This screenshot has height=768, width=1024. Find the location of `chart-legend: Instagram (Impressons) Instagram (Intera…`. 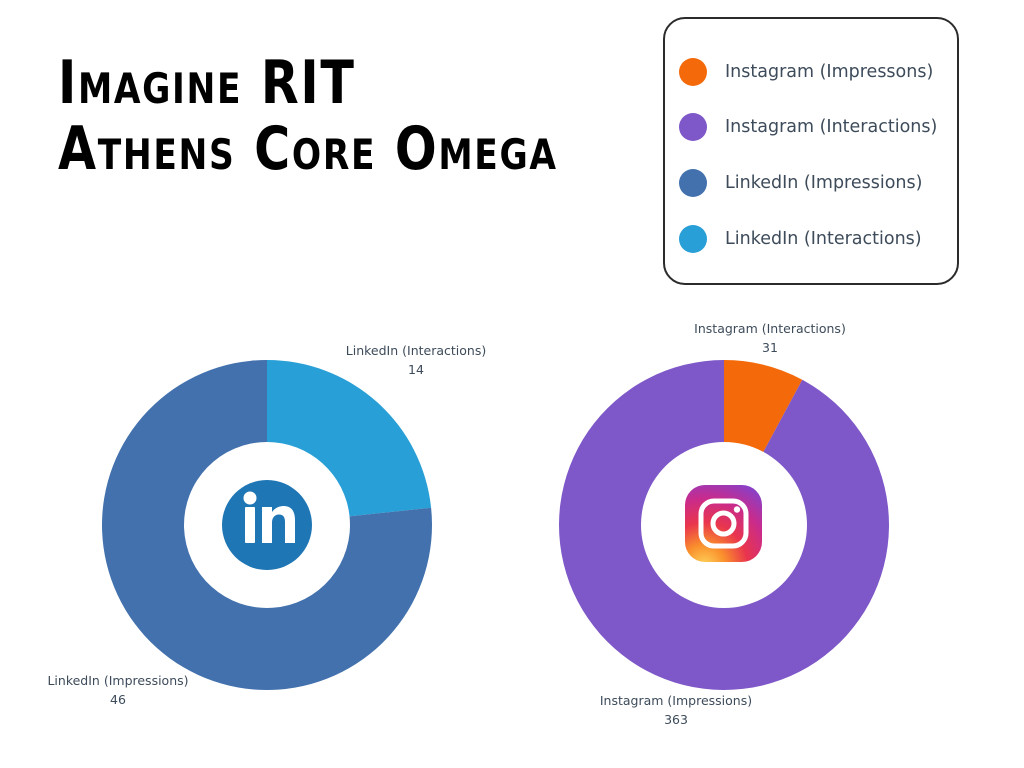

chart-legend: Instagram (Impressons) Instagram (Intera… is located at coordinates (811, 151).